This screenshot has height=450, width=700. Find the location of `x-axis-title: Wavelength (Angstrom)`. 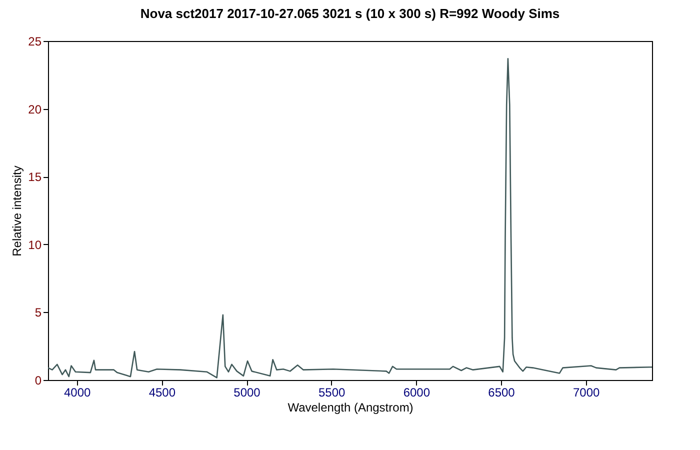

x-axis-title: Wavelength (Angstrom) is located at coordinates (351, 407).